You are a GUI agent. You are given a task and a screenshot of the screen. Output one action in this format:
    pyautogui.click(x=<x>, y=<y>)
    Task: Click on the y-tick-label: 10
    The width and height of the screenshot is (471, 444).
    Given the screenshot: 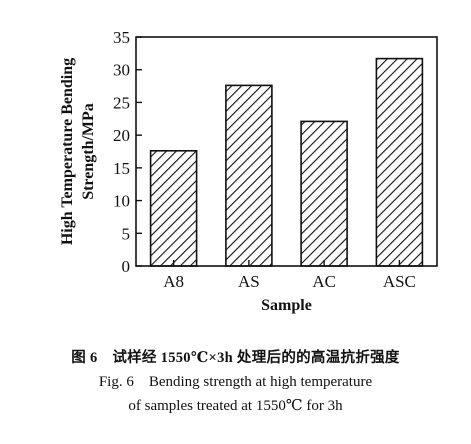 What is the action you would take?
    pyautogui.click(x=121, y=201)
    